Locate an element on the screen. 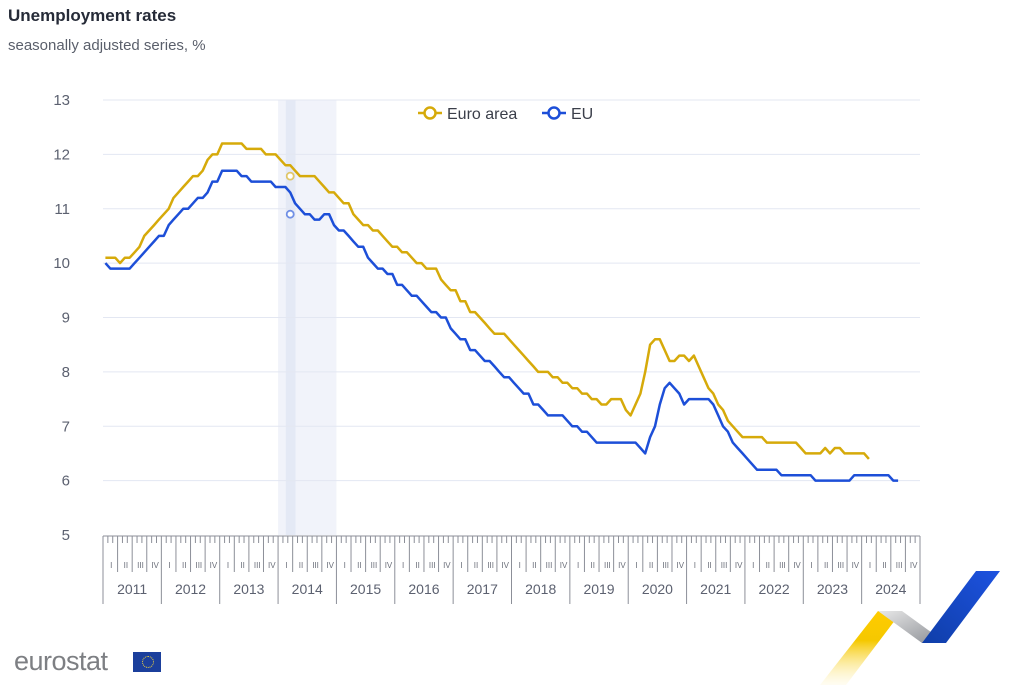  year-label: 2023 is located at coordinates (832, 589).